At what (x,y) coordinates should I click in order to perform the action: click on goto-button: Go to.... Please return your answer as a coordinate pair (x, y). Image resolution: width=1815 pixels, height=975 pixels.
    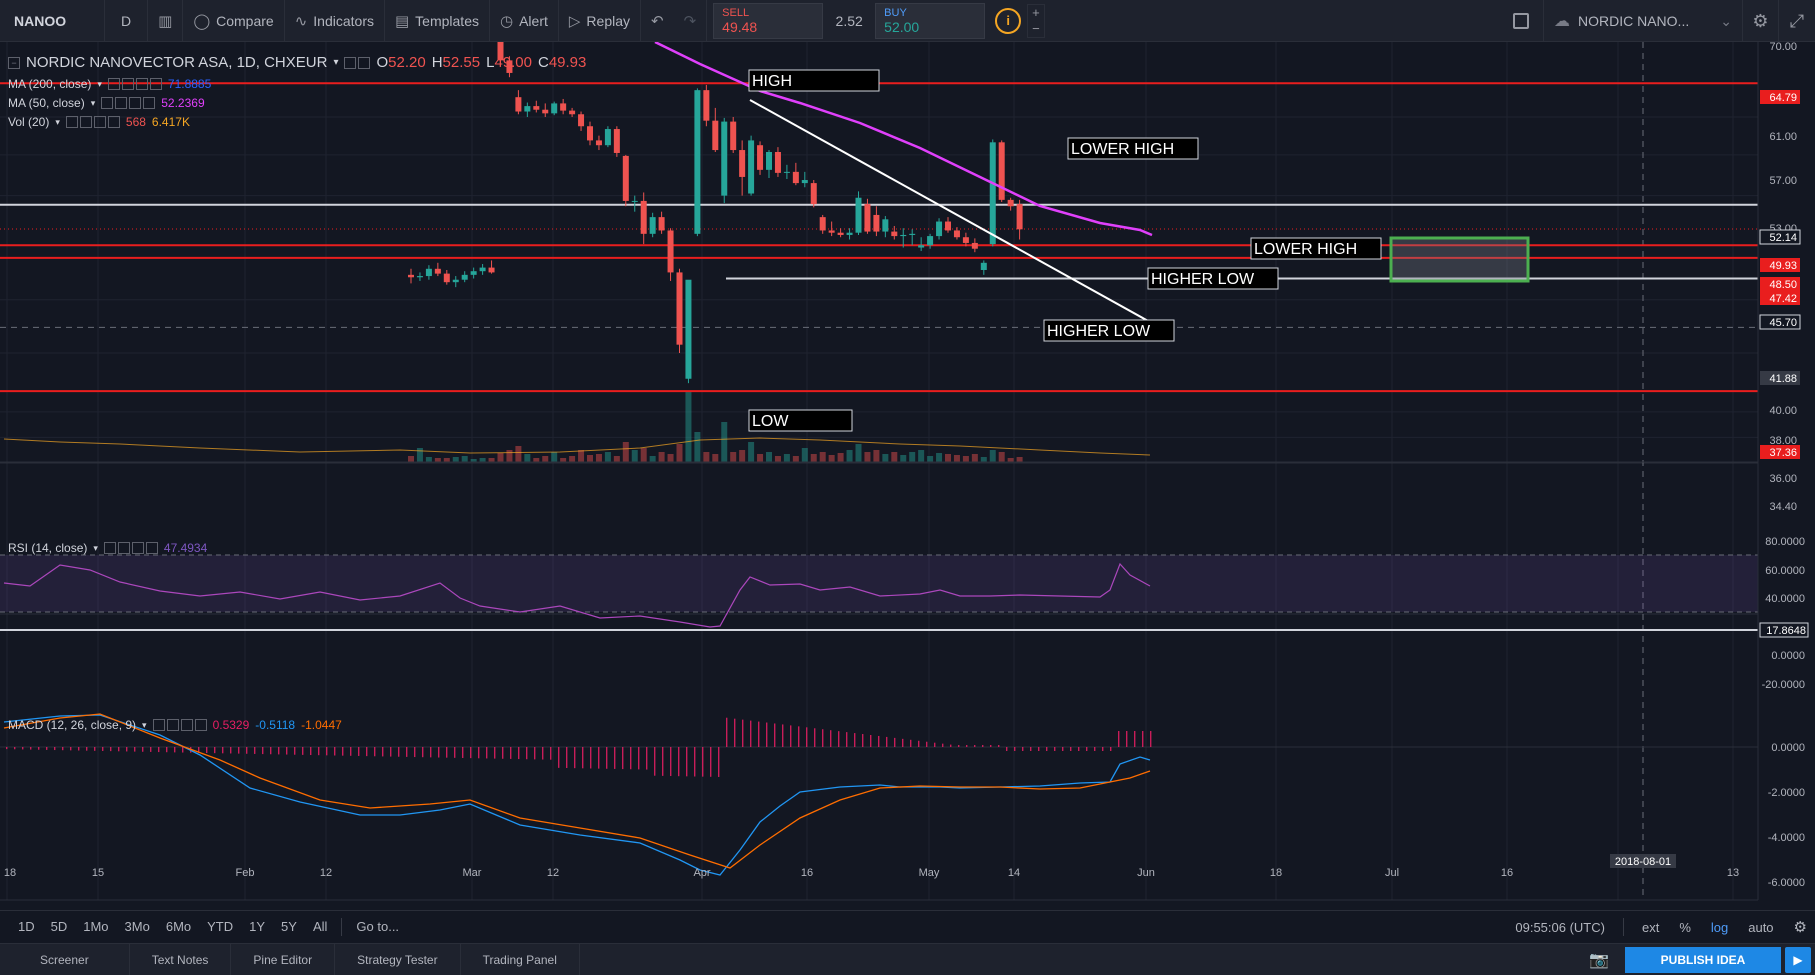
    Looking at the image, I should click on (378, 926).